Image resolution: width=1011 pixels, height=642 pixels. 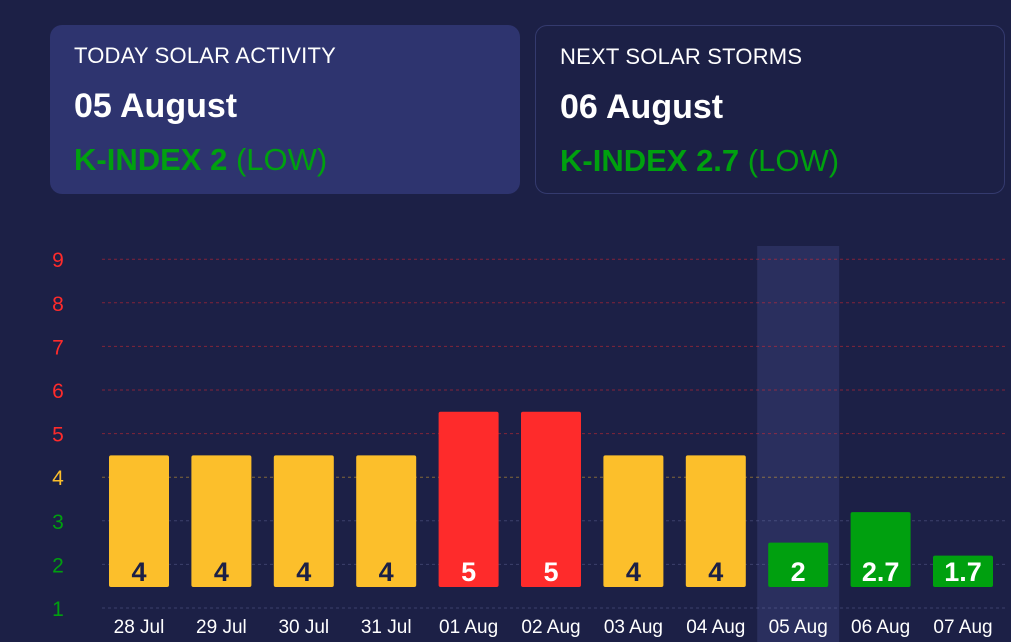 What do you see at coordinates (798, 572) in the screenshot?
I see `bar-value-label: 2` at bounding box center [798, 572].